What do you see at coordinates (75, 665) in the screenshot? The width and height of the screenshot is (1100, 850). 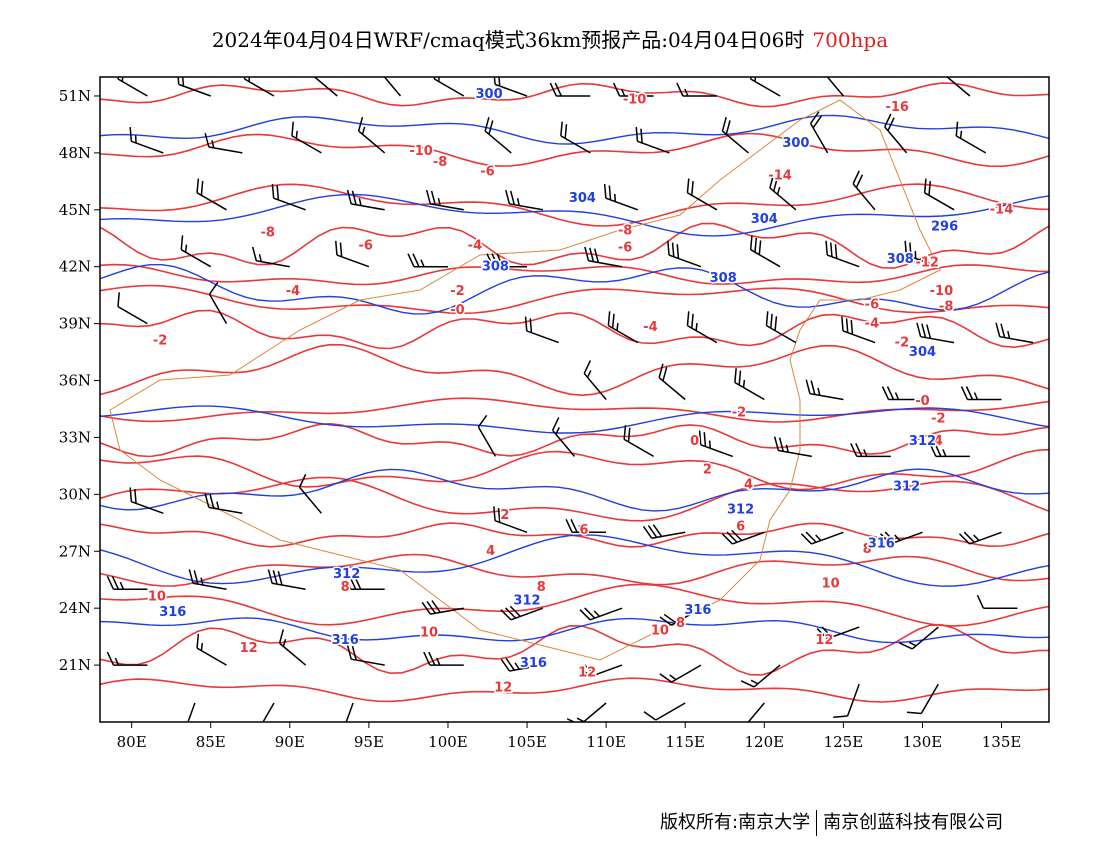 I see `y-tick-label: 21N` at bounding box center [75, 665].